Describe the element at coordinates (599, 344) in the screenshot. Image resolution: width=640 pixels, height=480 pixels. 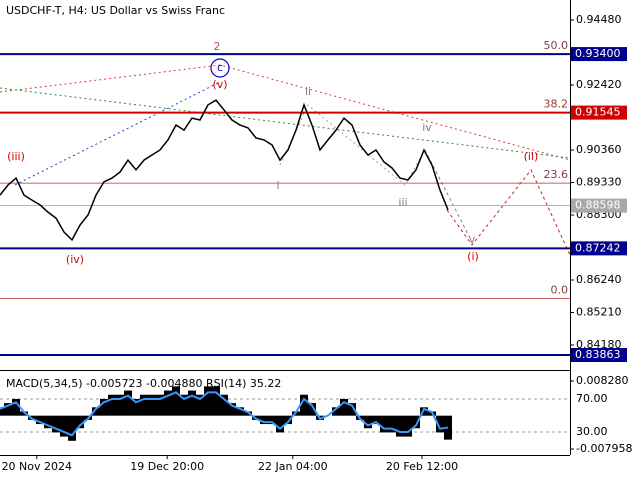
I see `y-tick-label: 0.84180` at that location.